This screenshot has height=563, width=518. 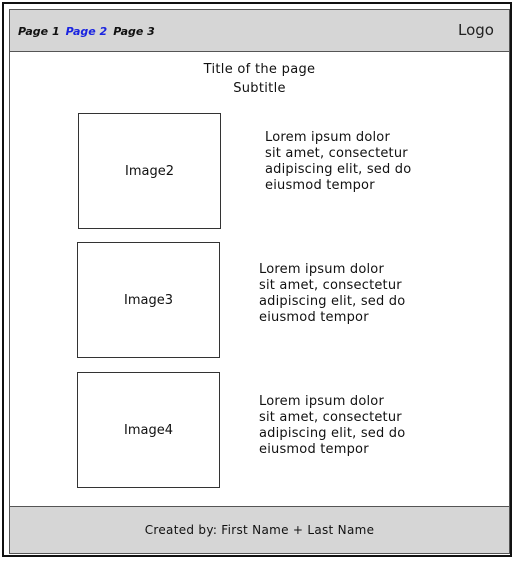 I want to click on image-label: Image4, so click(x=148, y=430).